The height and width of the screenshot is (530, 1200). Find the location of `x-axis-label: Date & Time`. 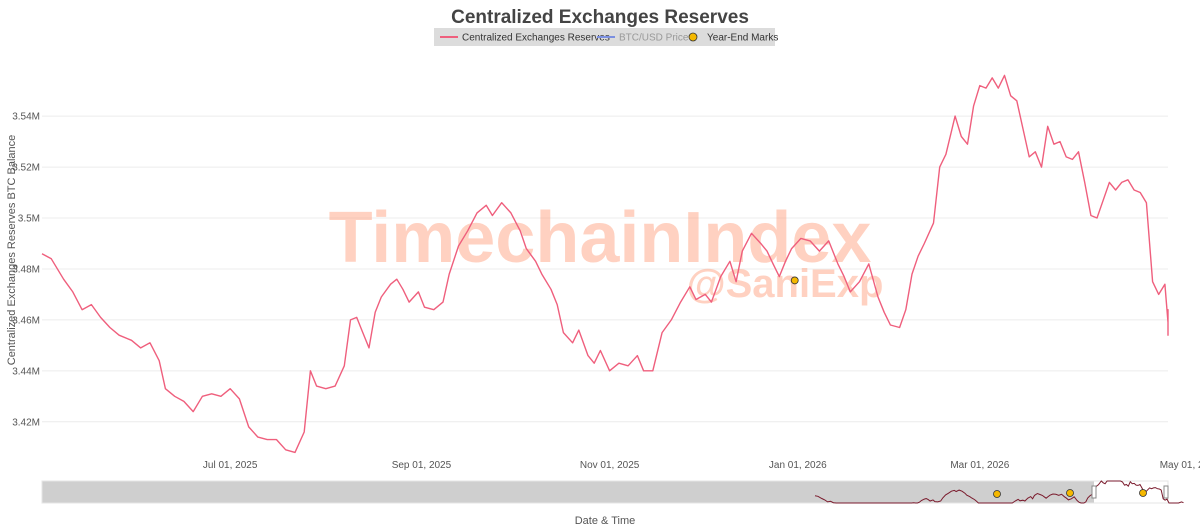

x-axis-label: Date & Time is located at coordinates (605, 521).